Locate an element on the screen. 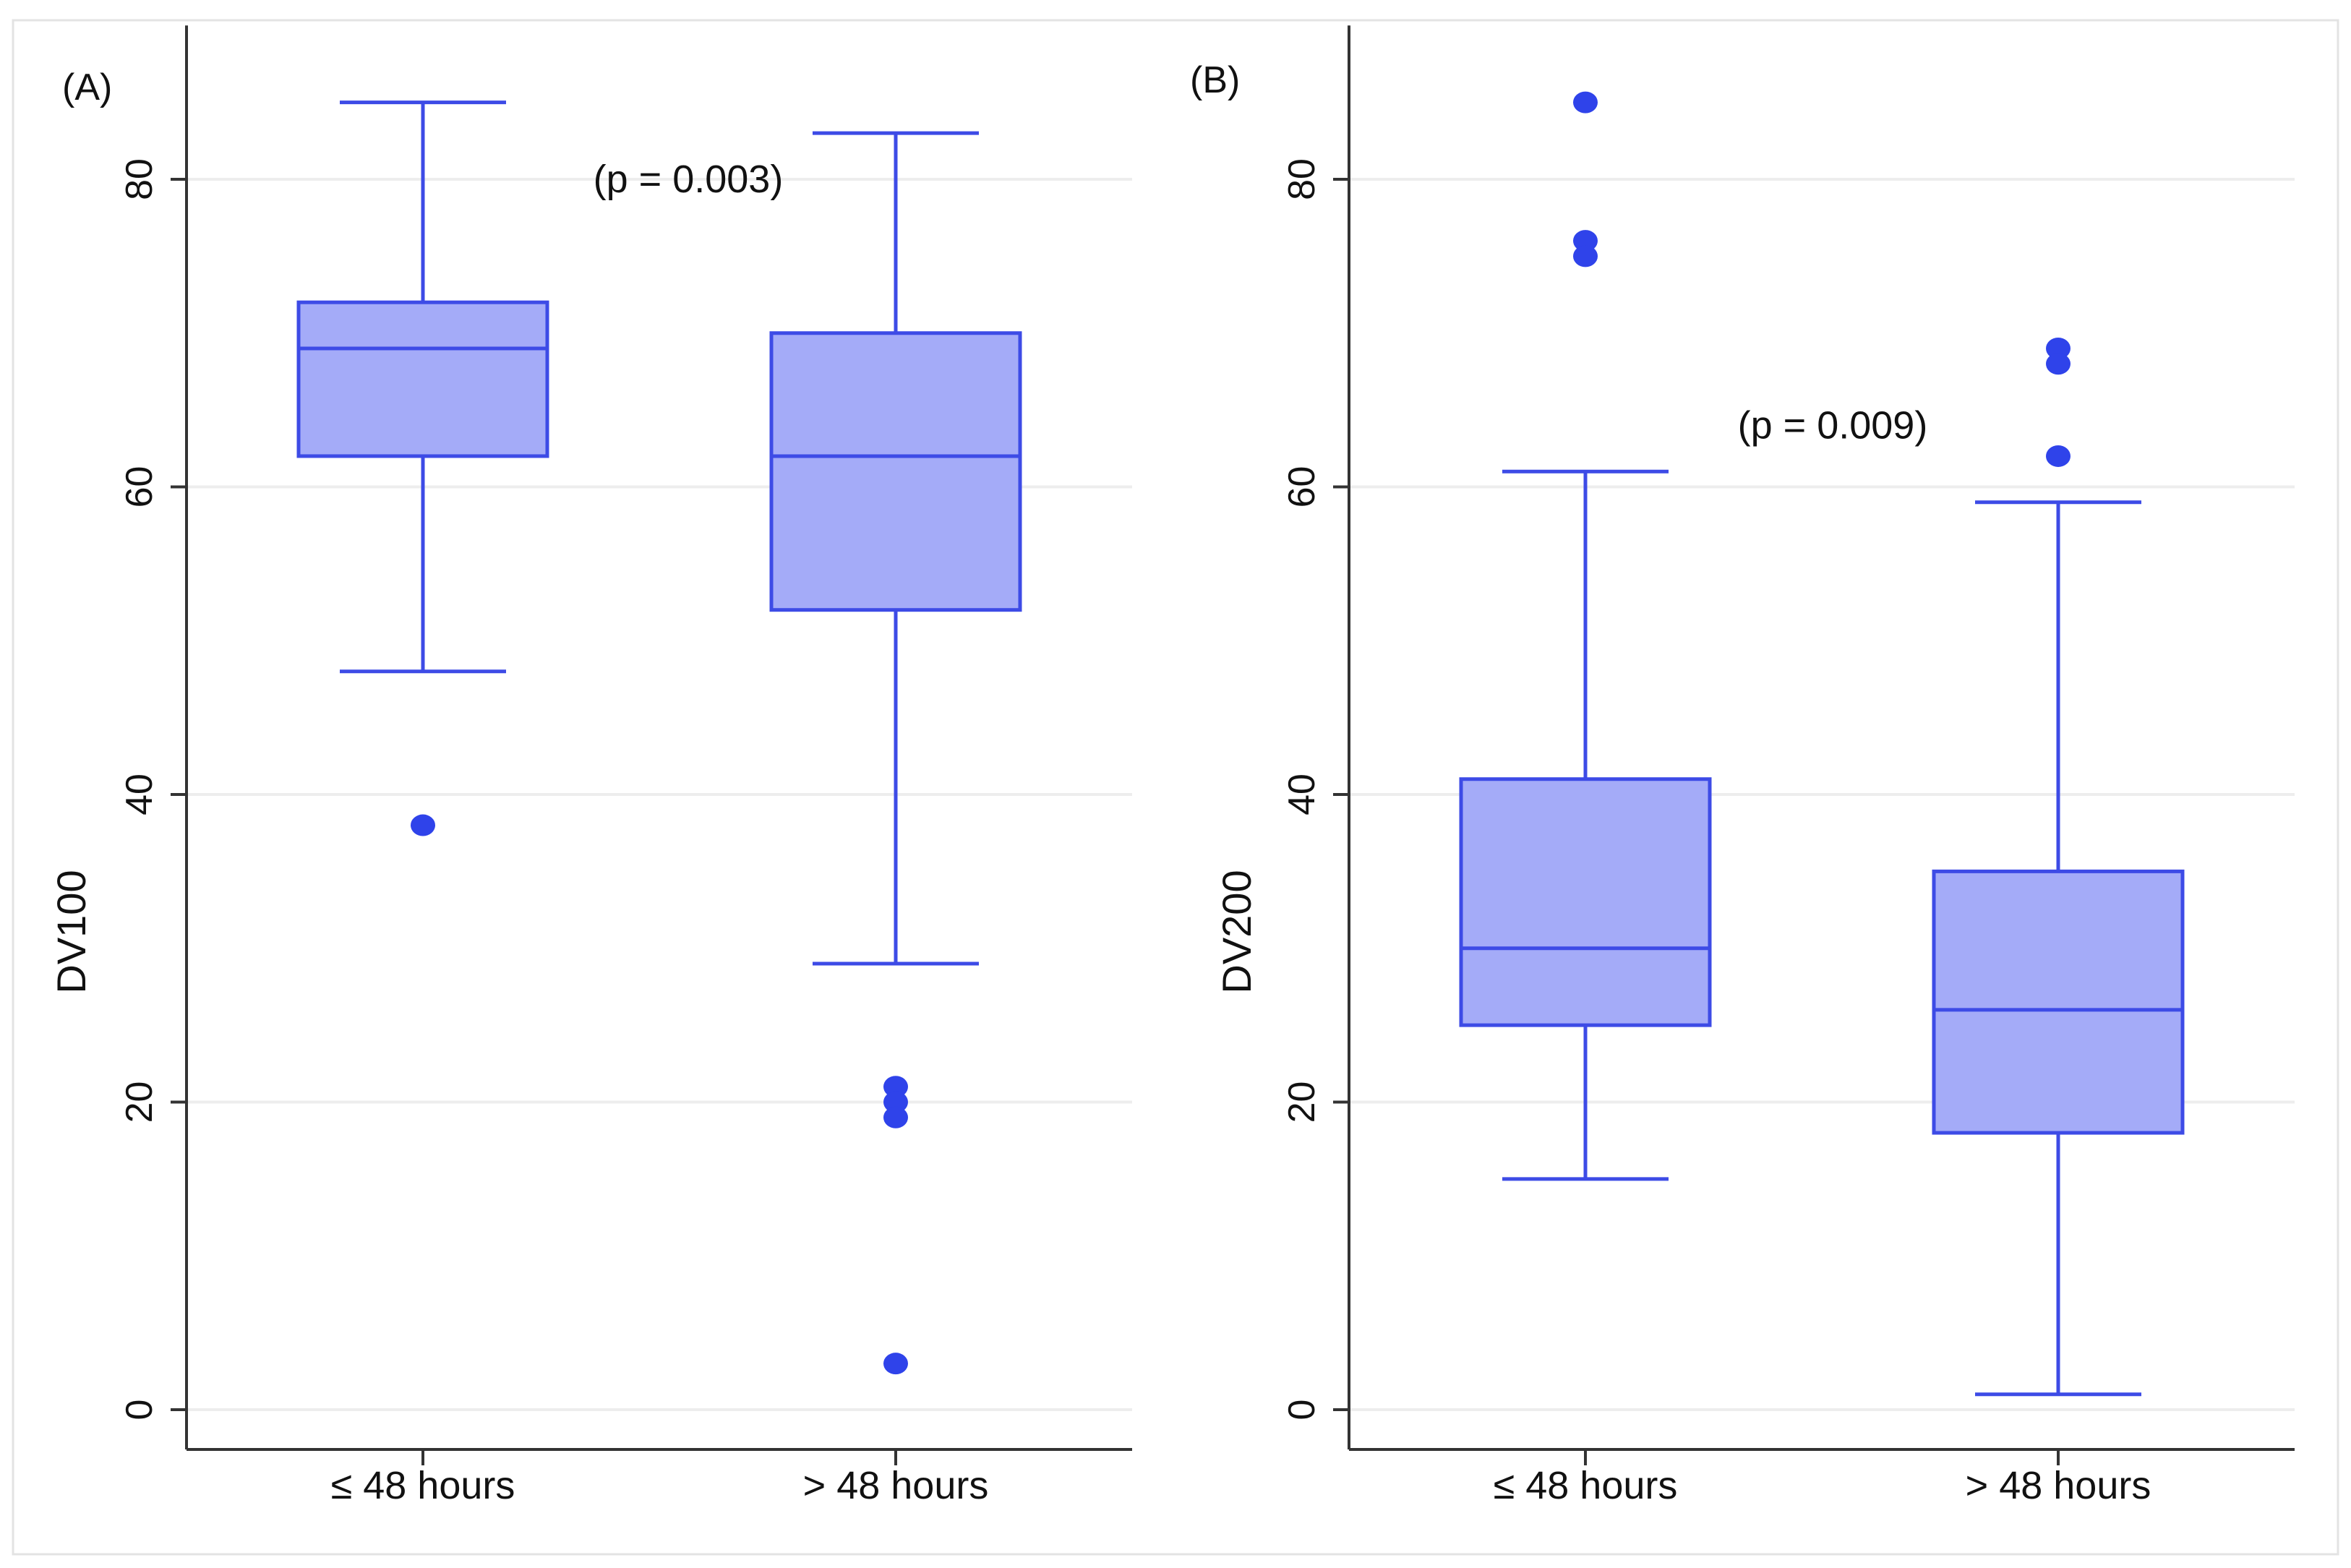 This screenshot has height=1568, width=2351. panel-label: (A) is located at coordinates (87, 87).